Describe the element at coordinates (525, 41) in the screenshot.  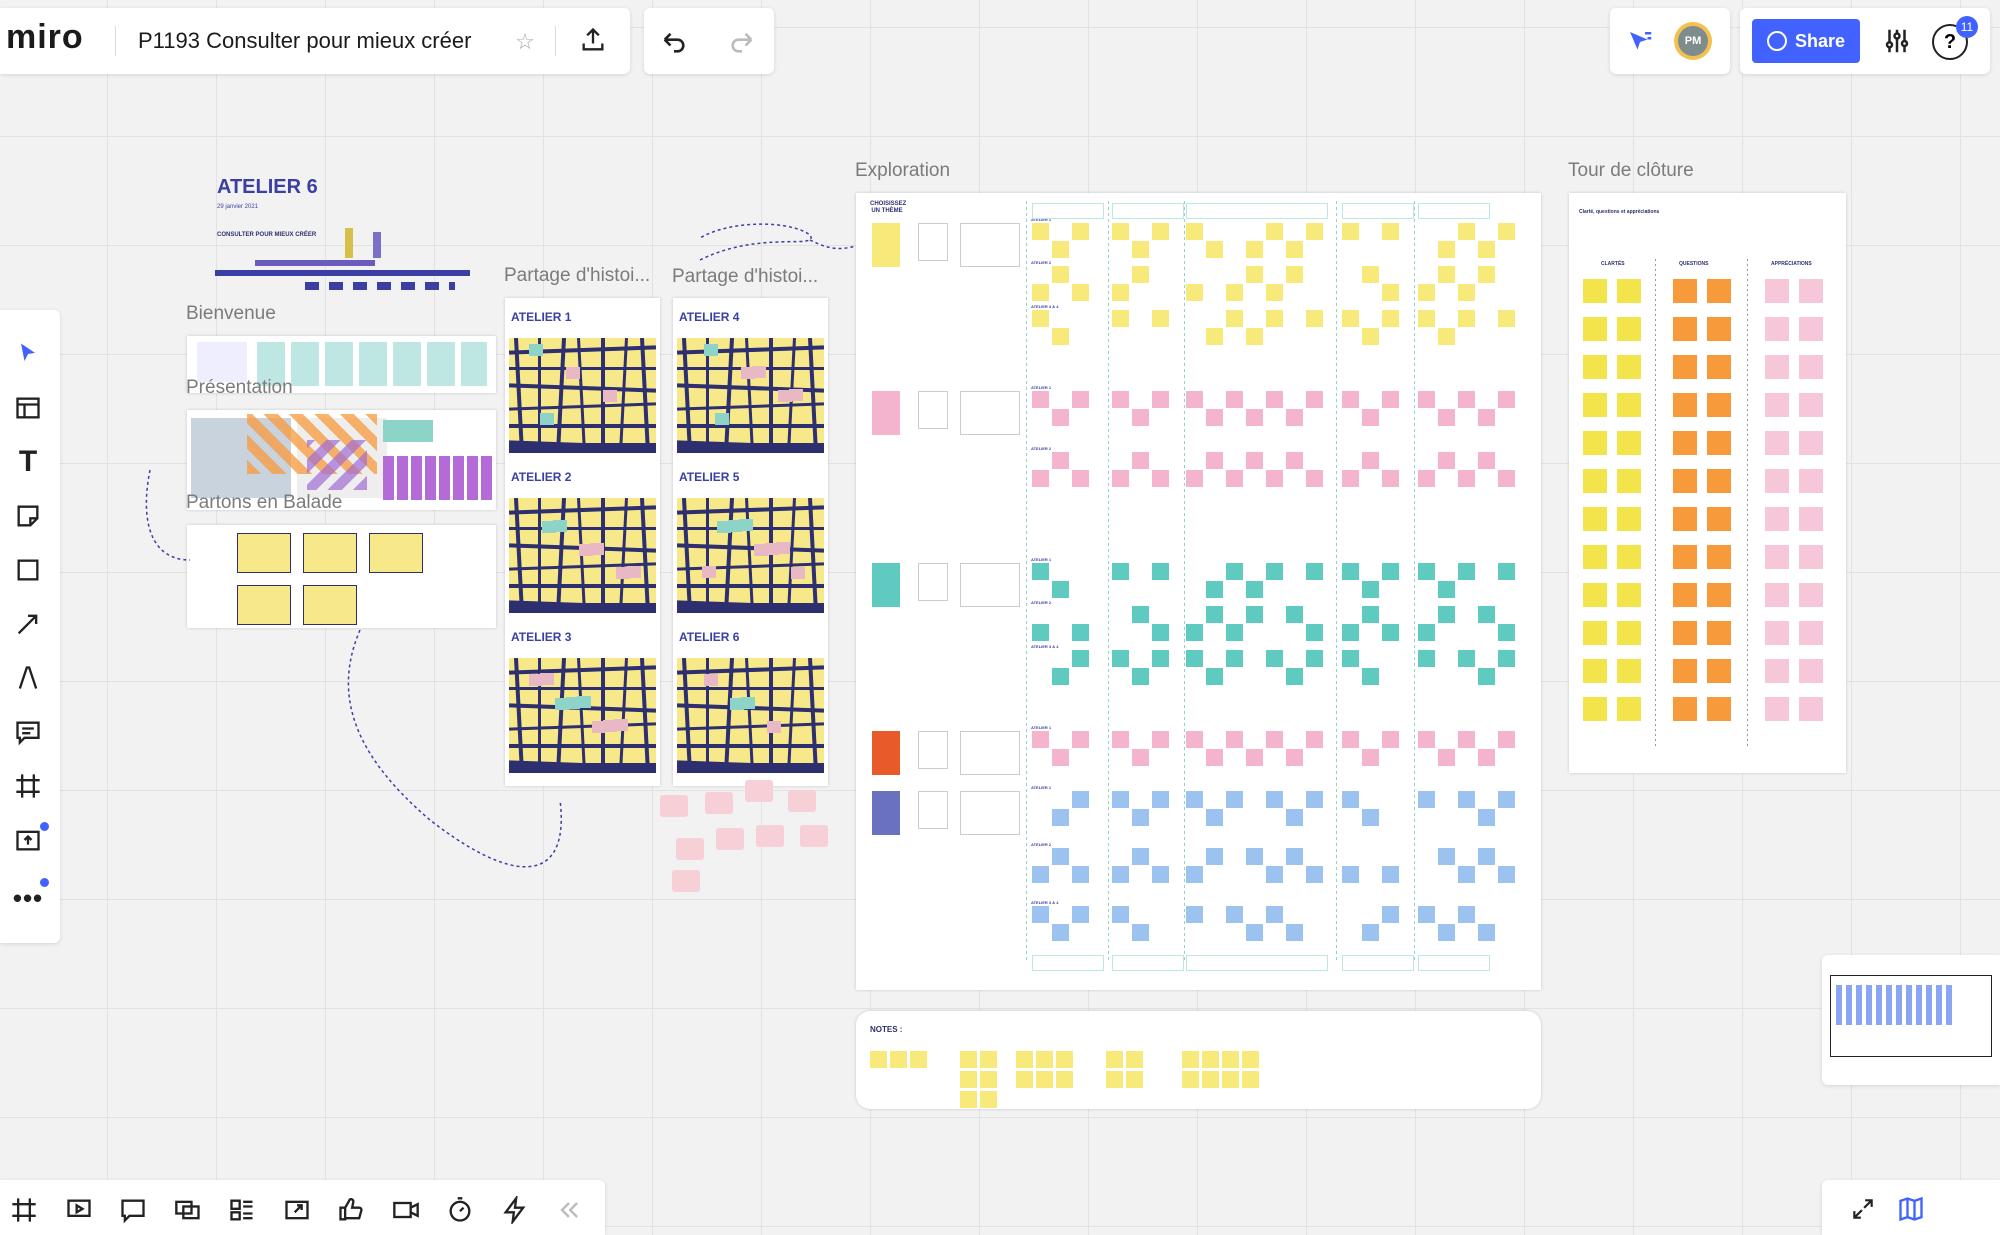
I see `star-icon: ☆` at that location.